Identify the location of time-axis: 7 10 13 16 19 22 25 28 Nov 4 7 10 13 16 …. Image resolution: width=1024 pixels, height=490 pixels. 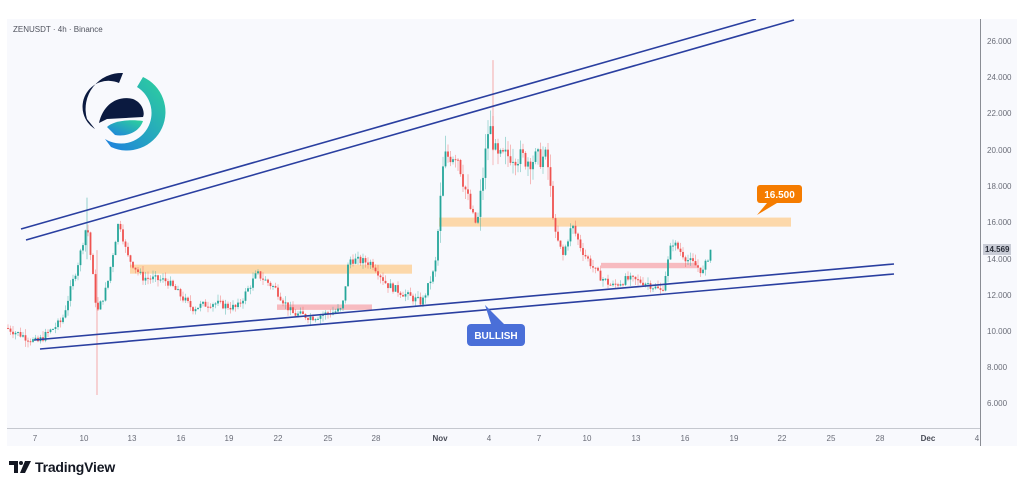
(493, 437).